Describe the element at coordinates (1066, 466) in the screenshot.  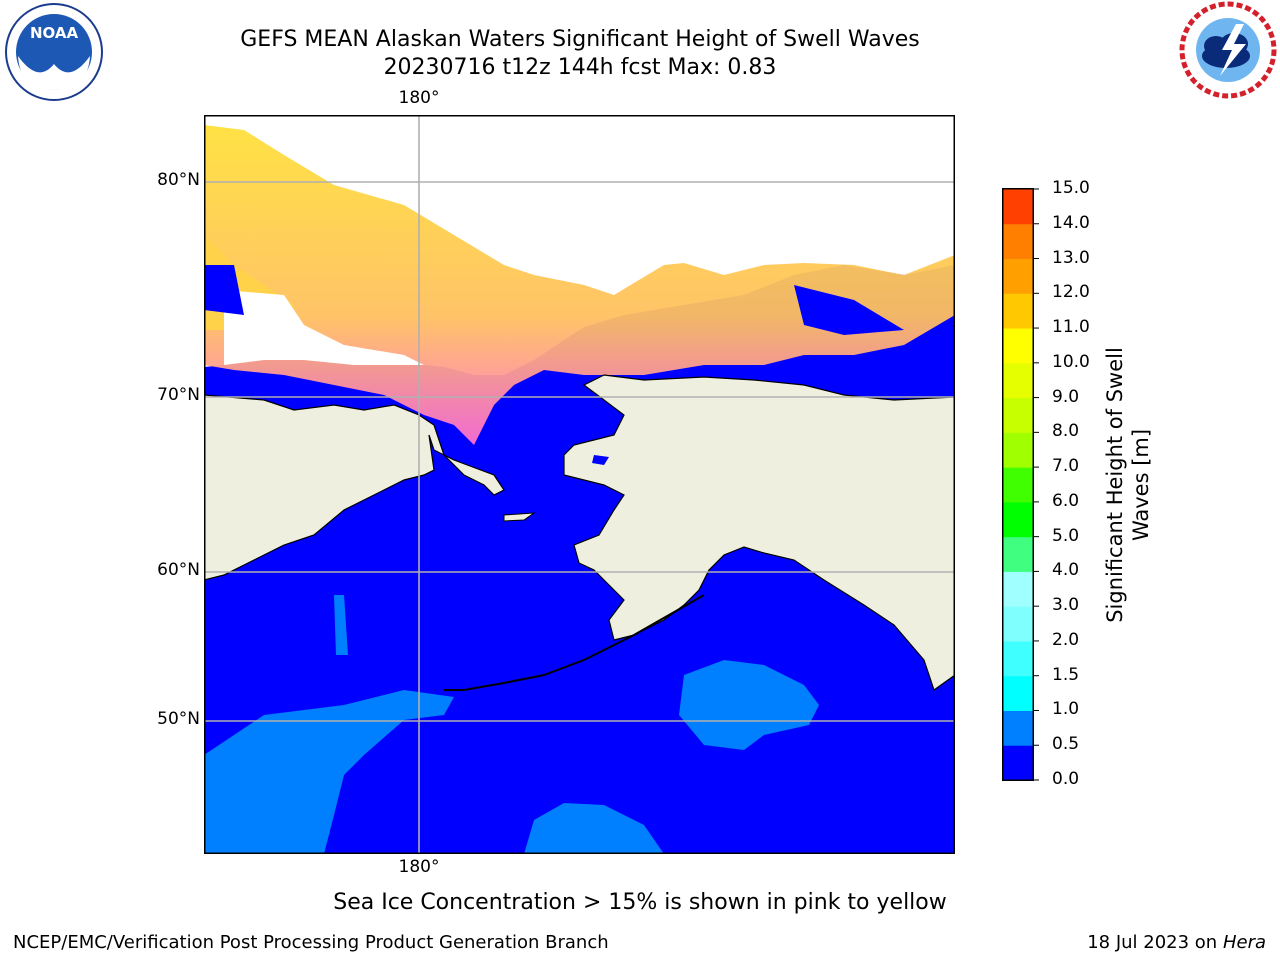
I see `colorbar-tick-label: 7.0` at that location.